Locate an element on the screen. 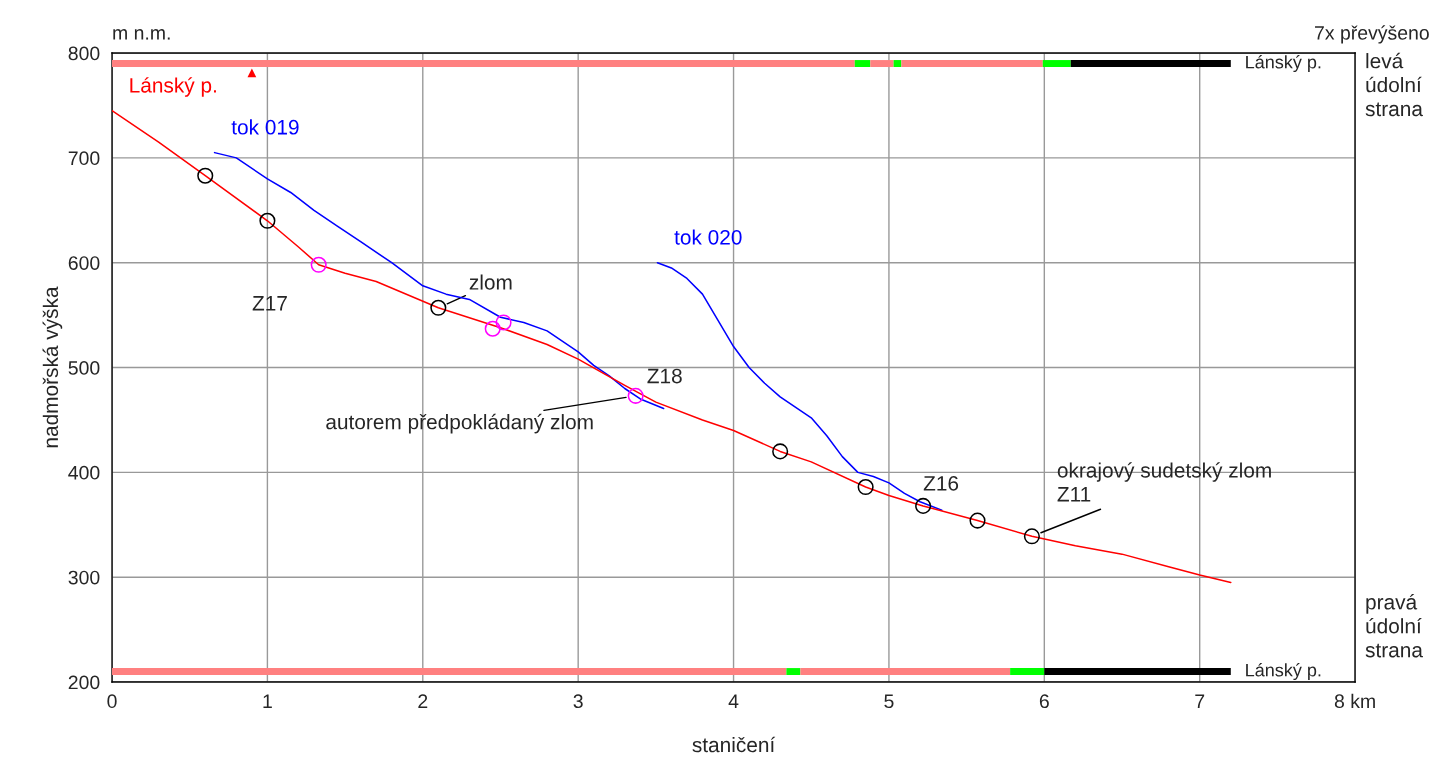 This screenshot has width=1451, height=780. x-tick-label: 4 is located at coordinates (733, 701).